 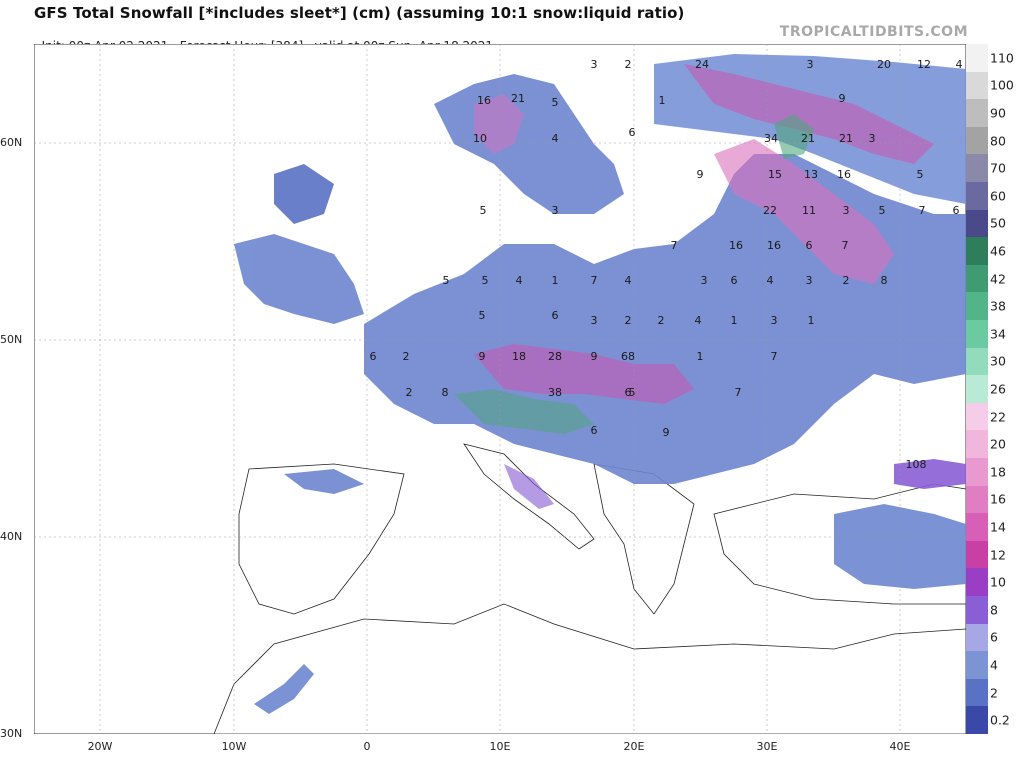 What do you see at coordinates (998, 251) in the screenshot?
I see `legend-label: 46` at bounding box center [998, 251].